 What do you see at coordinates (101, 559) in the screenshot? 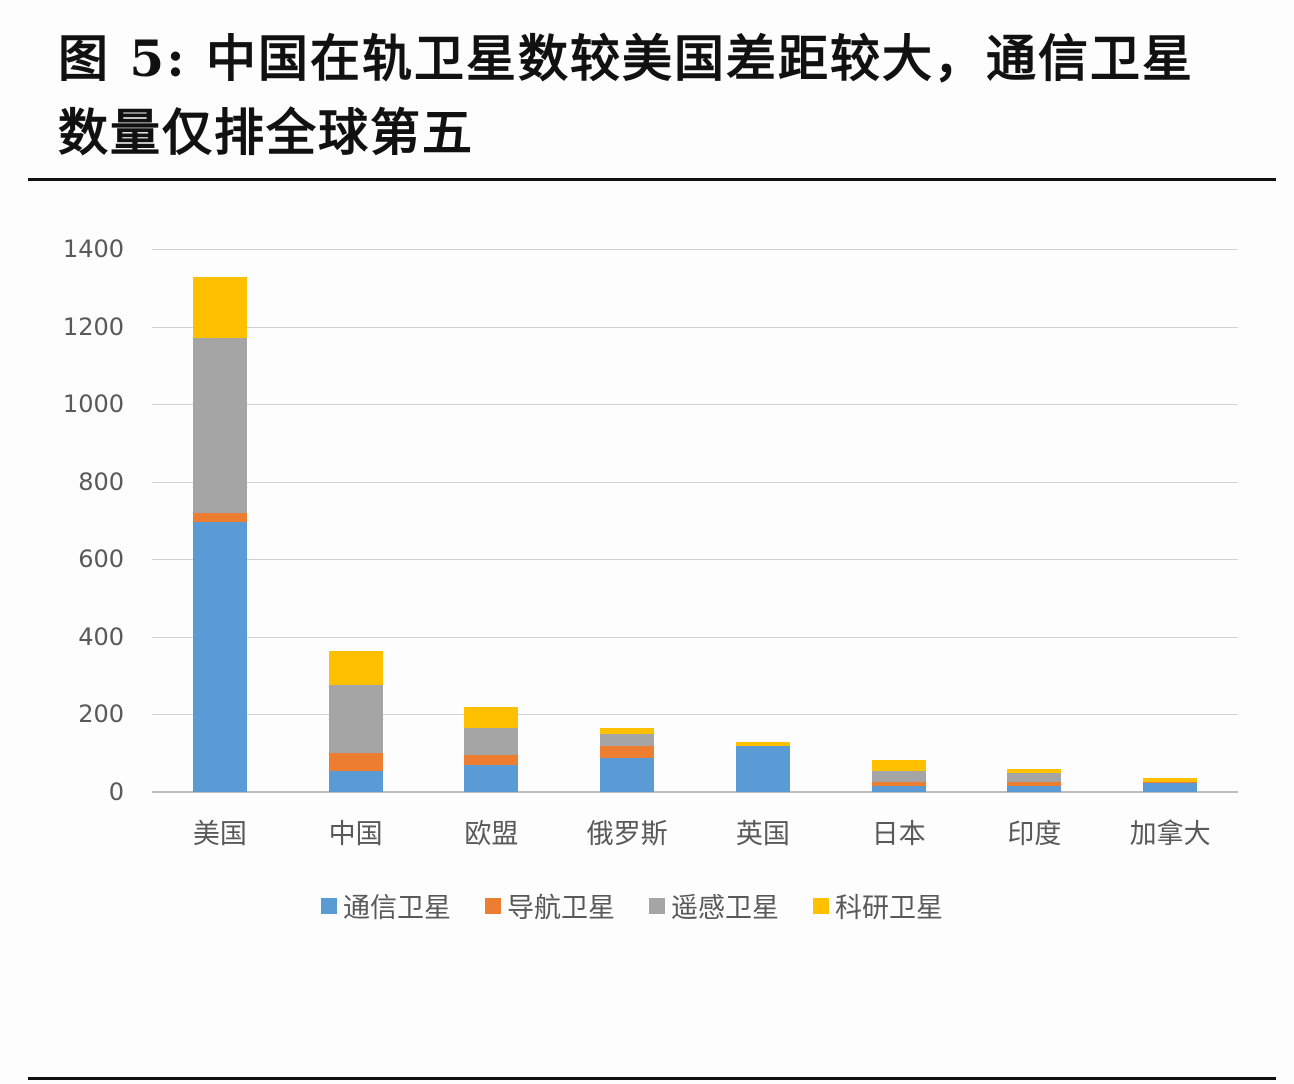
I see `y-tick-label: 600` at bounding box center [101, 559].